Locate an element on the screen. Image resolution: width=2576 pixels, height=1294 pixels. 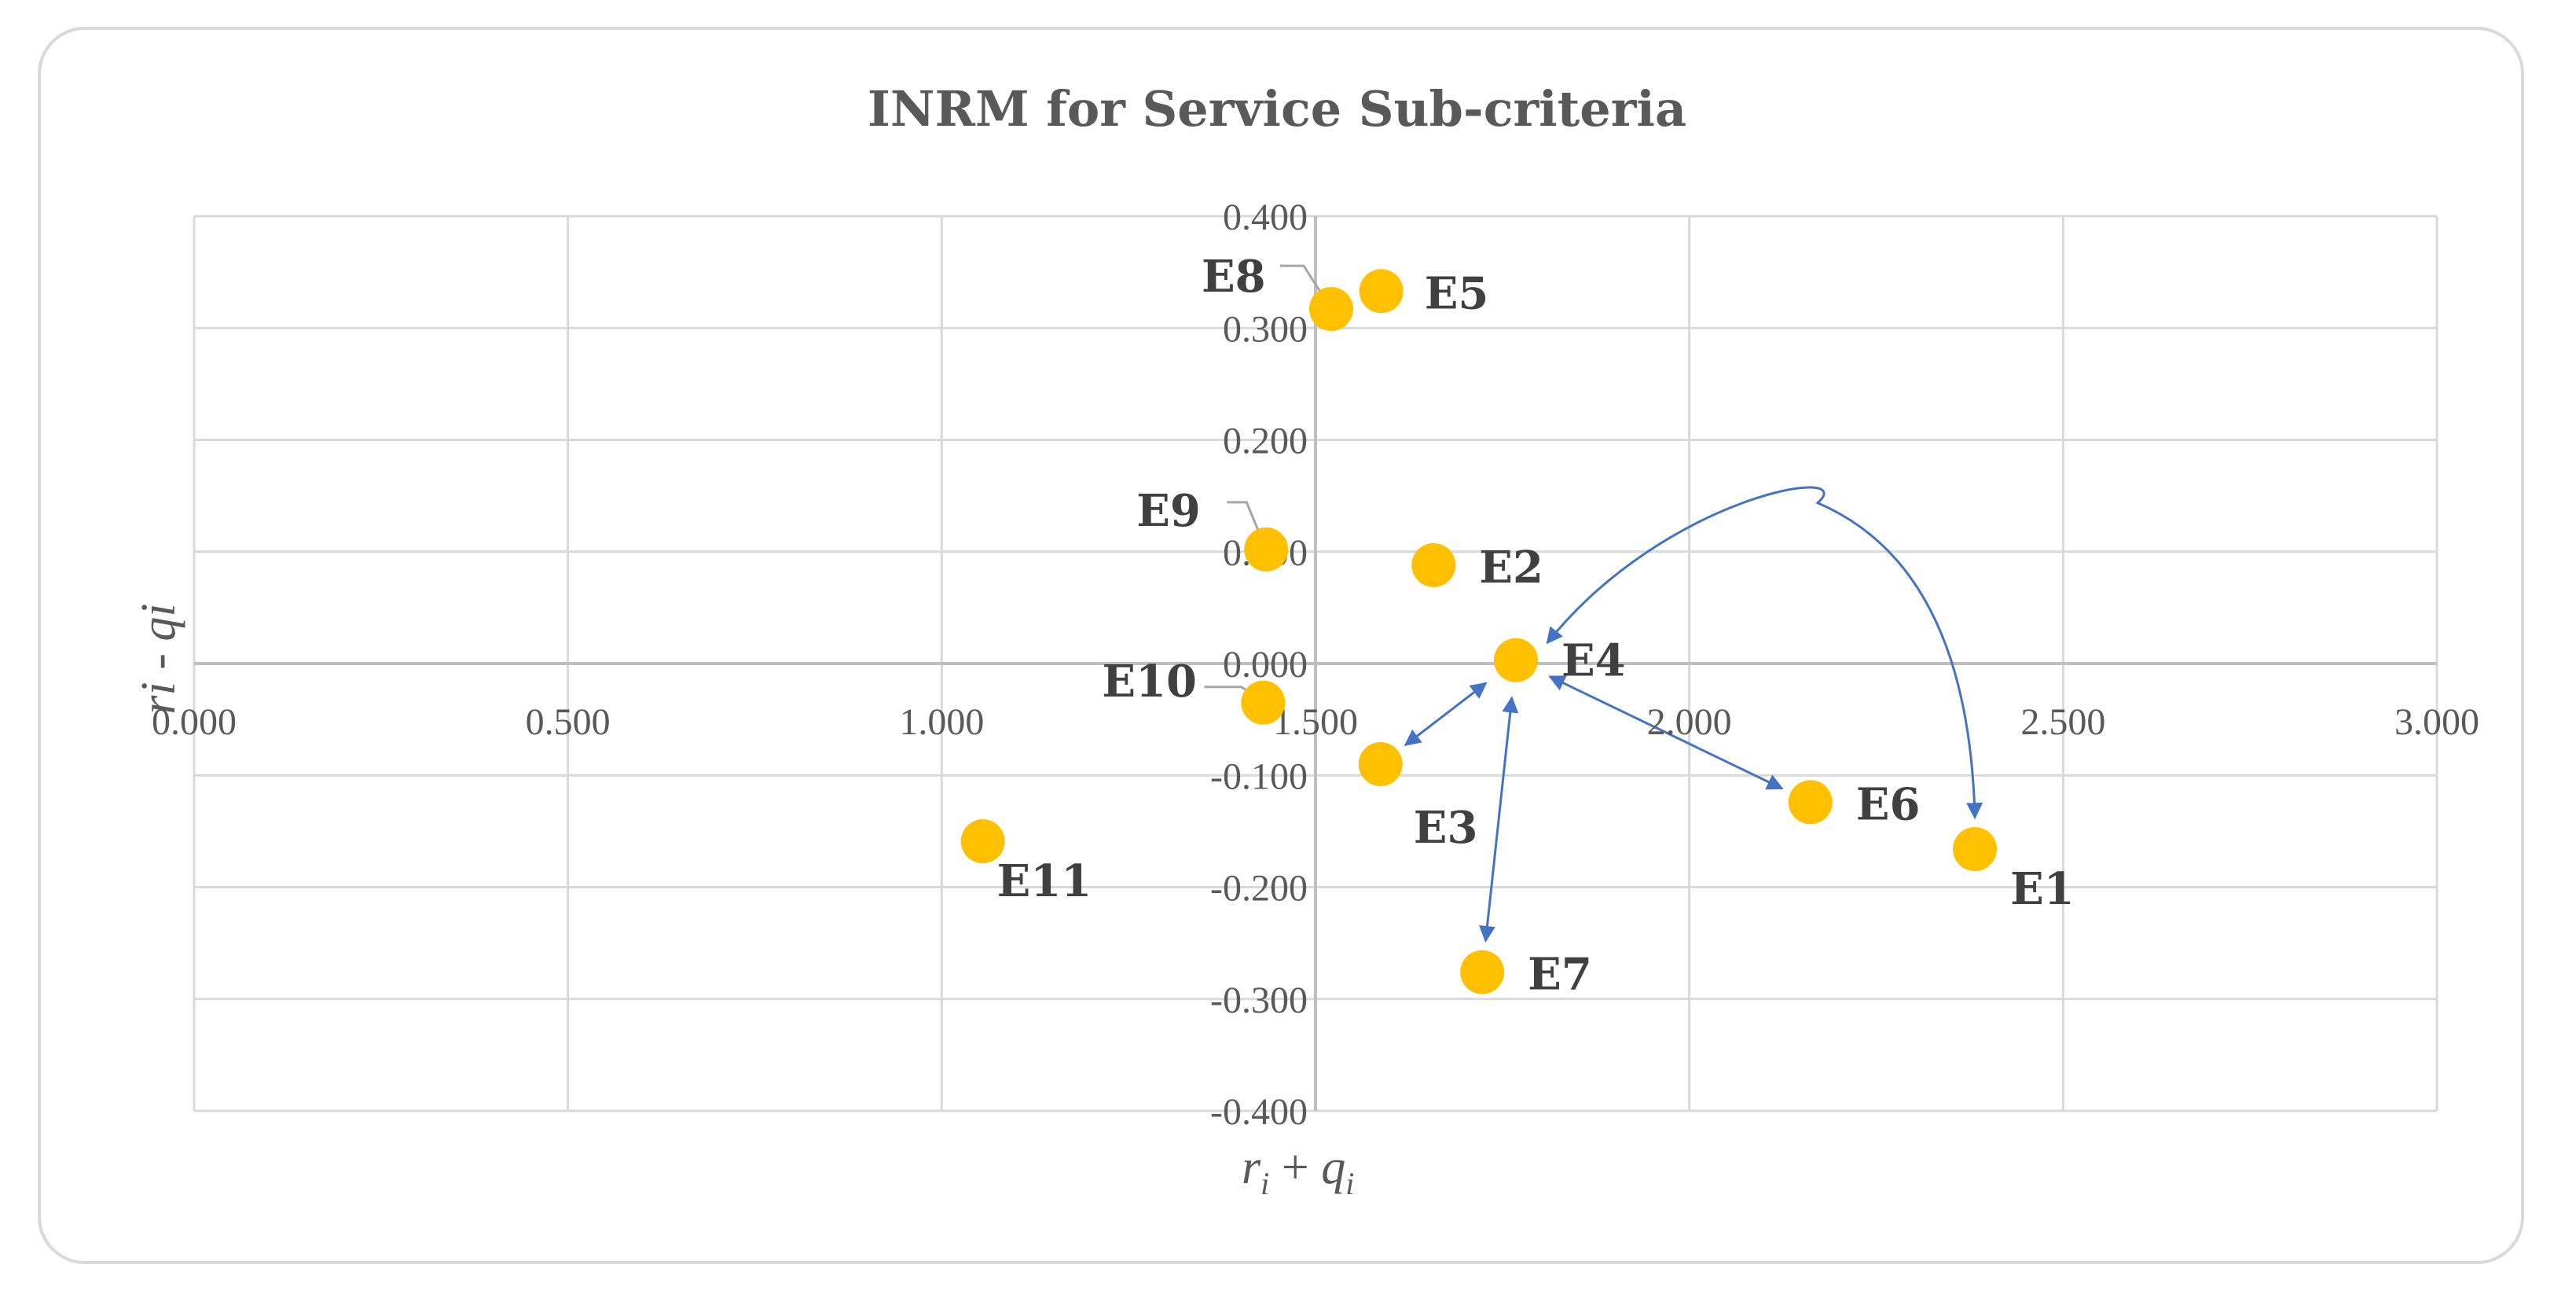
x-tick-label: 1.500 is located at coordinates (1316, 722).